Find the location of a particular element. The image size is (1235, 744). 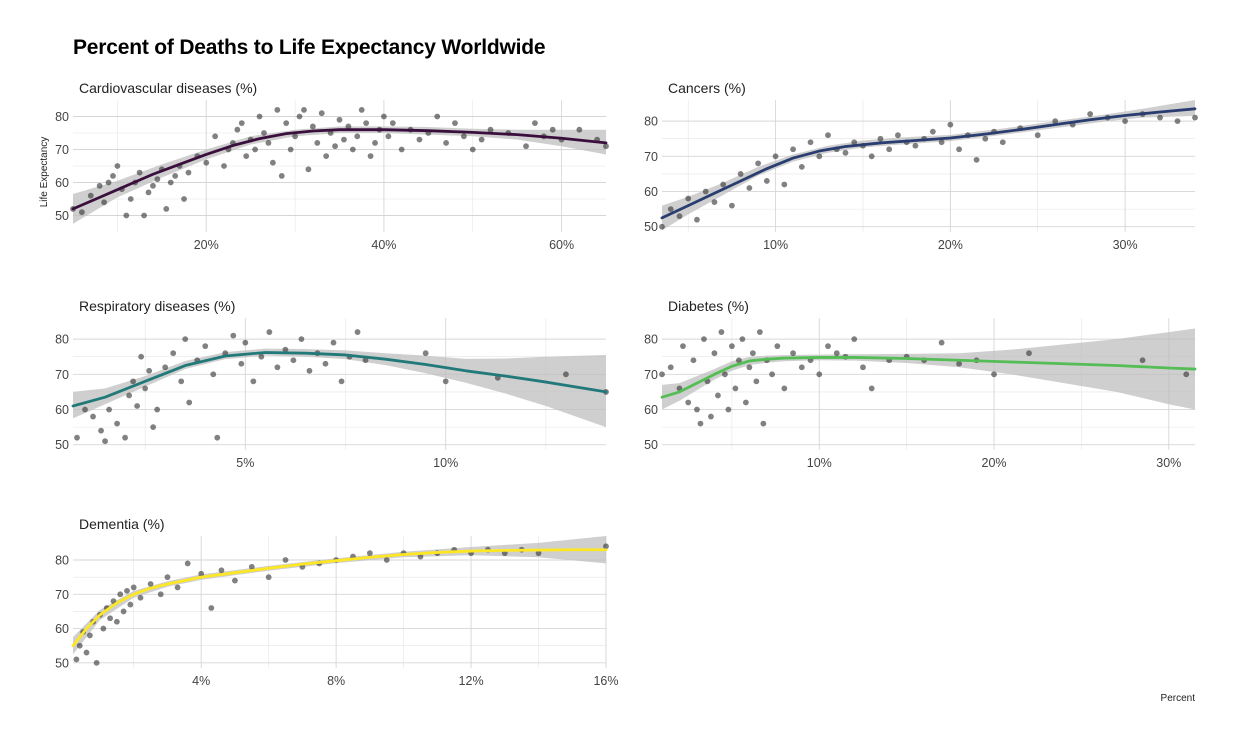

x-tick-label: 30% is located at coordinates (1125, 245).